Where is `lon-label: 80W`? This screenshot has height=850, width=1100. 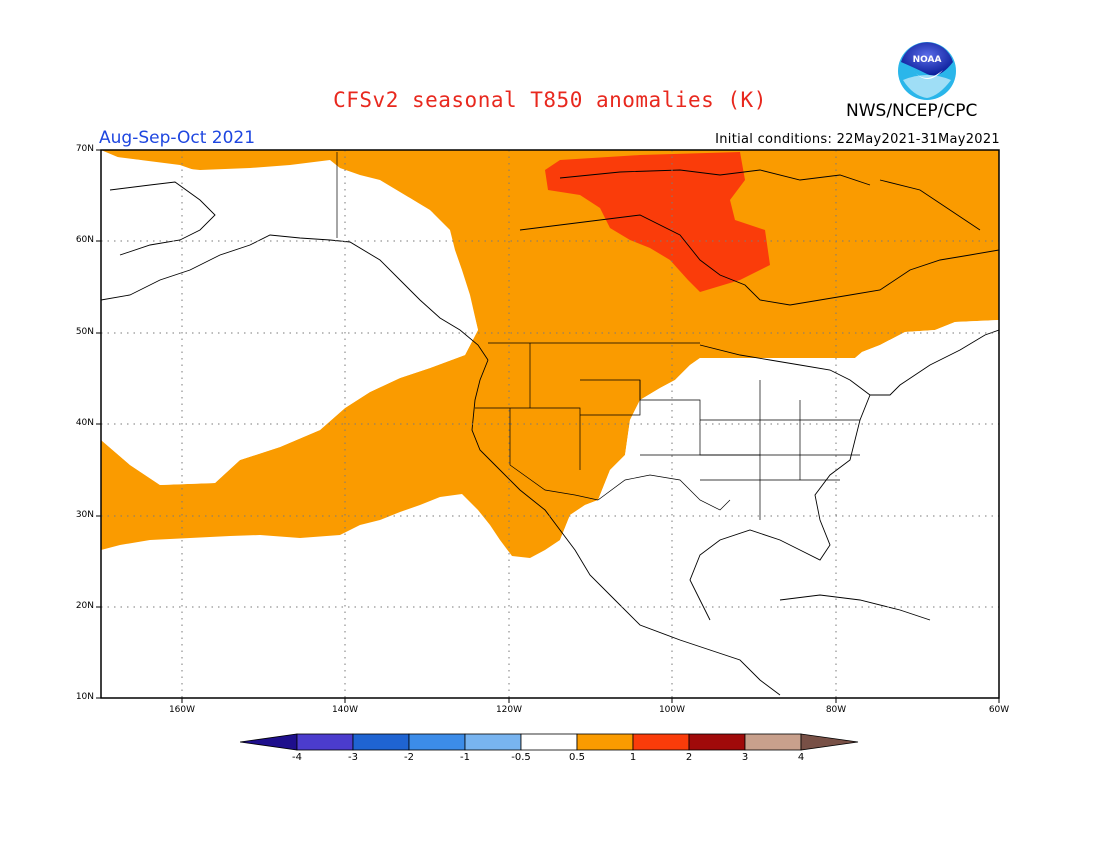
lon-label: 80W is located at coordinates (836, 710).